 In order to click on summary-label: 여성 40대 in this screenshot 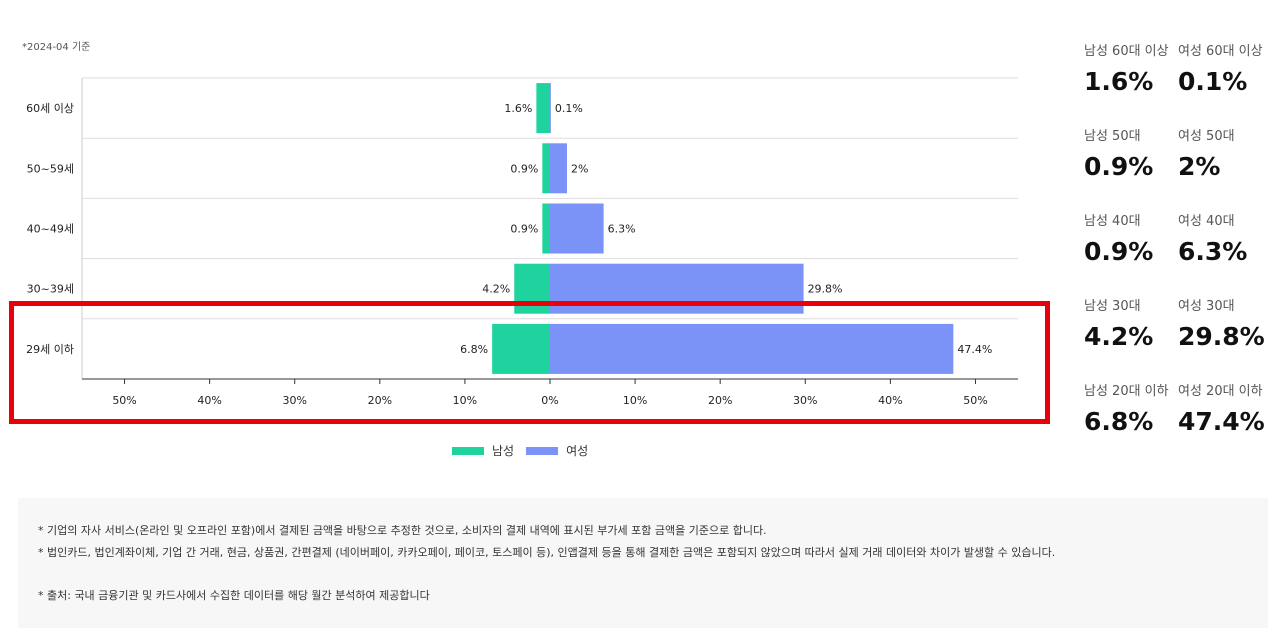, I will do `click(1206, 221)`.